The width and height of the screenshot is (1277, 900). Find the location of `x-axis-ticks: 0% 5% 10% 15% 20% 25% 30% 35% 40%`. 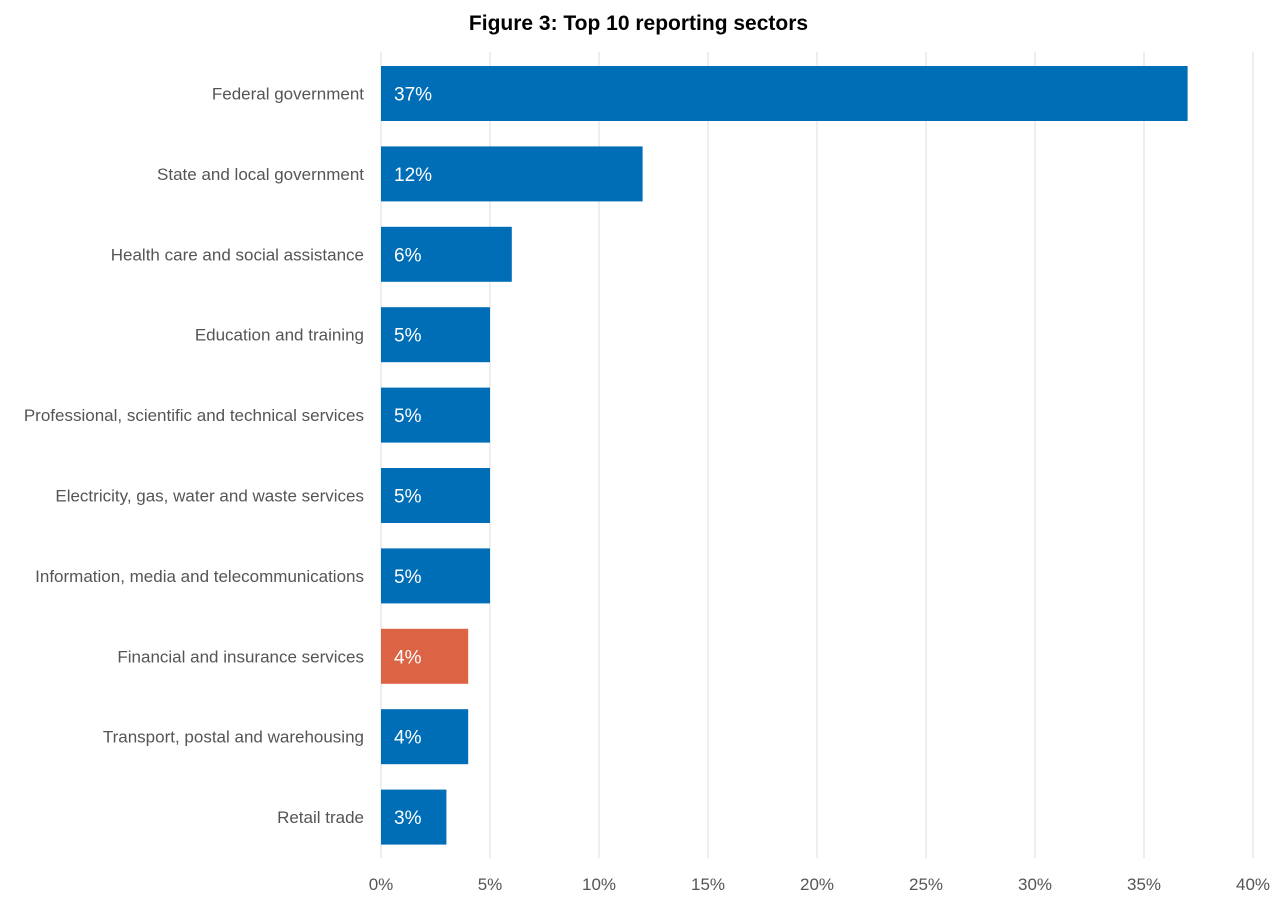

x-axis-ticks: 0% 5% 10% 15% 20% 25% 30% 35% 40% is located at coordinates (819, 884).